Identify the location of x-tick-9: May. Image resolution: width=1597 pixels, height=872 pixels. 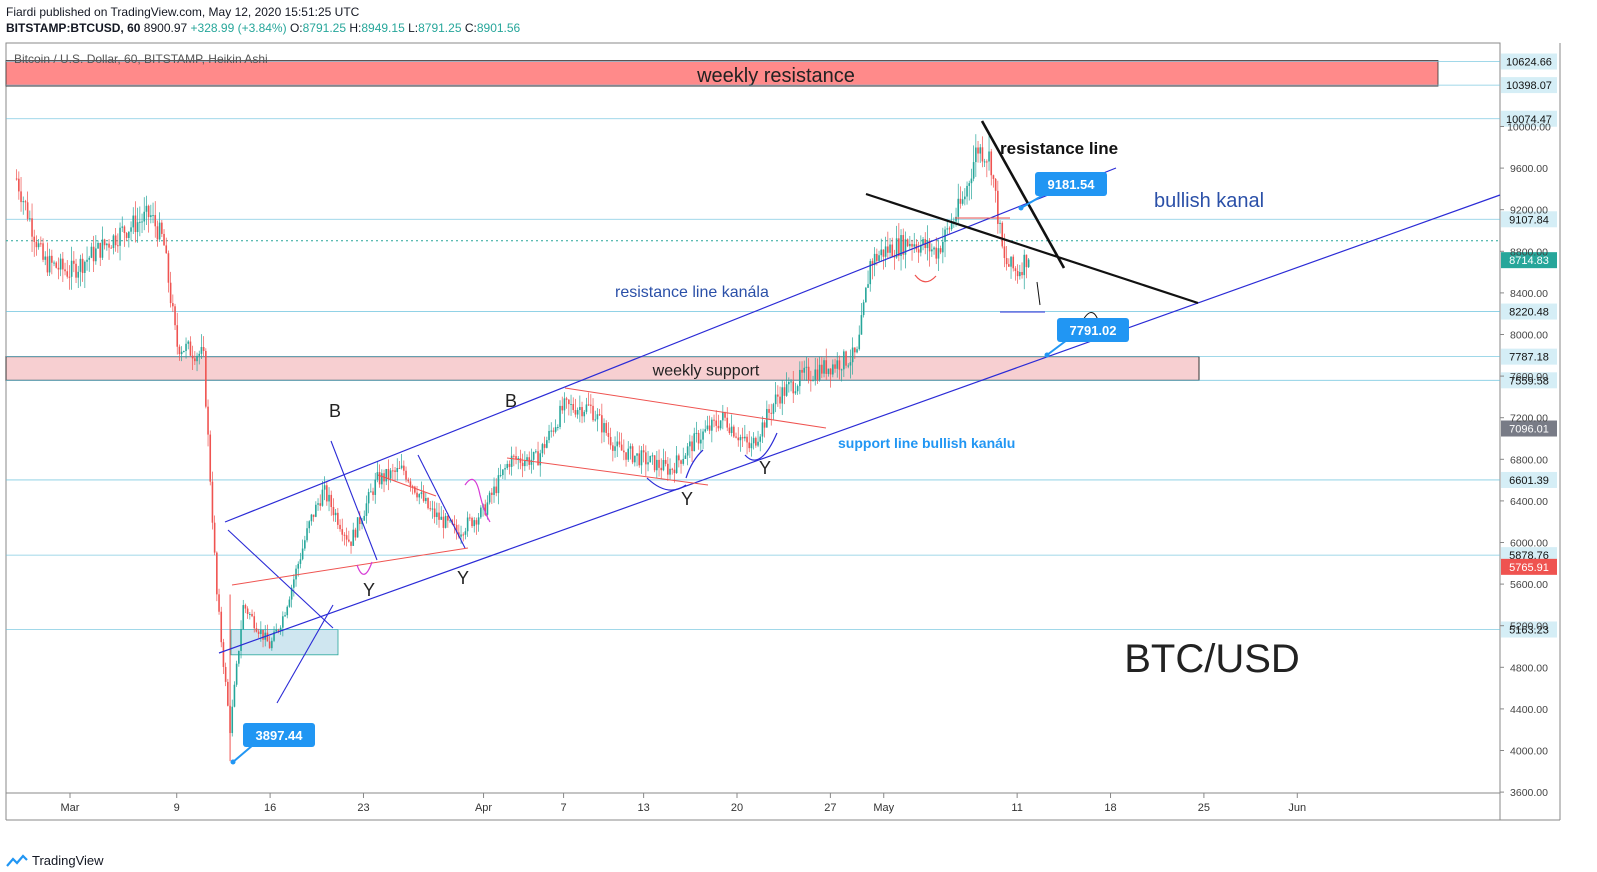
(883, 808).